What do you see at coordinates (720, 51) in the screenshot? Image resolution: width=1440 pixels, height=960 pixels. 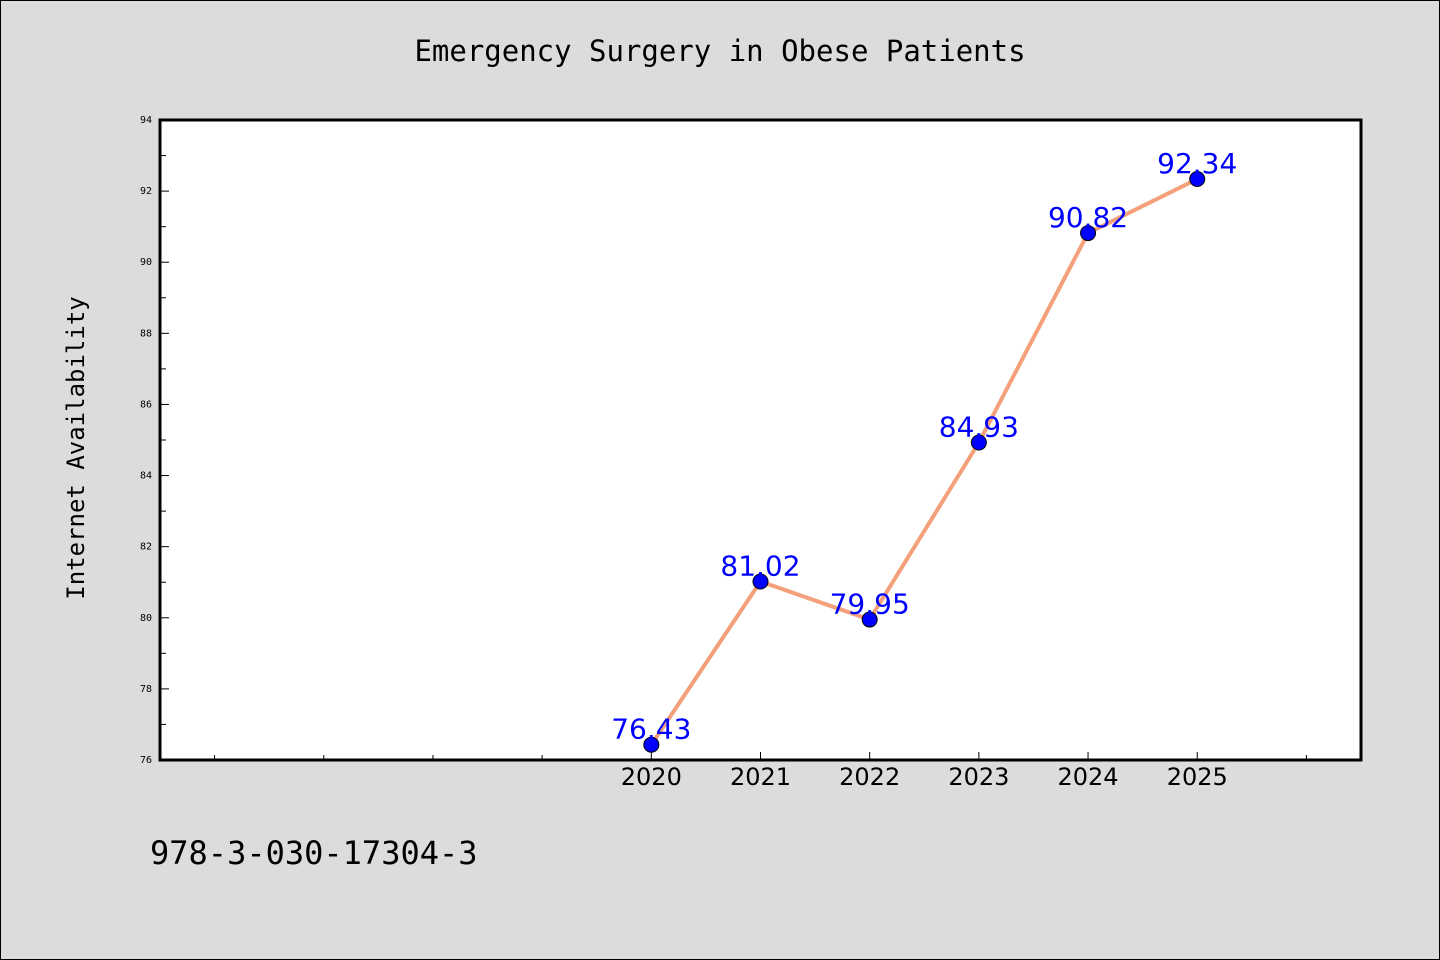 I see `chart-title: Emergency Surgery in Obese Patients` at bounding box center [720, 51].